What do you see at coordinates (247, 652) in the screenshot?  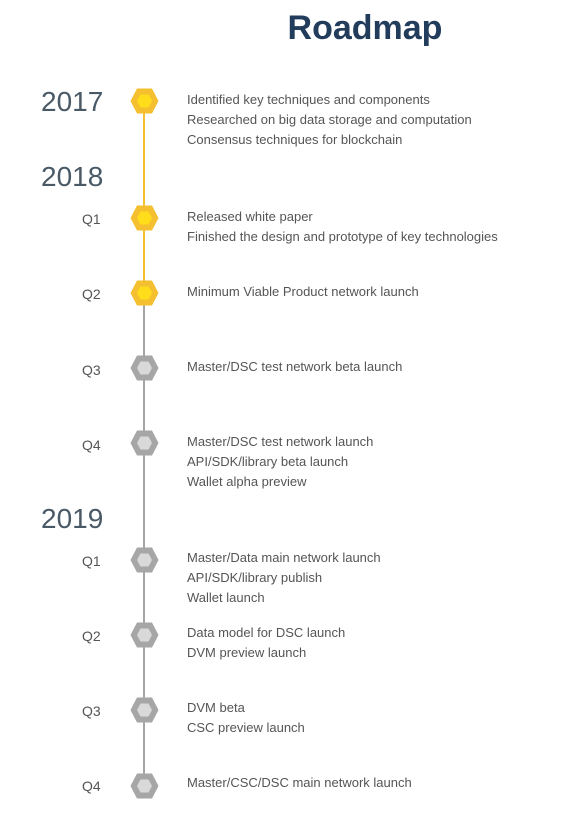 I see `list-item: DVM preview launch` at bounding box center [247, 652].